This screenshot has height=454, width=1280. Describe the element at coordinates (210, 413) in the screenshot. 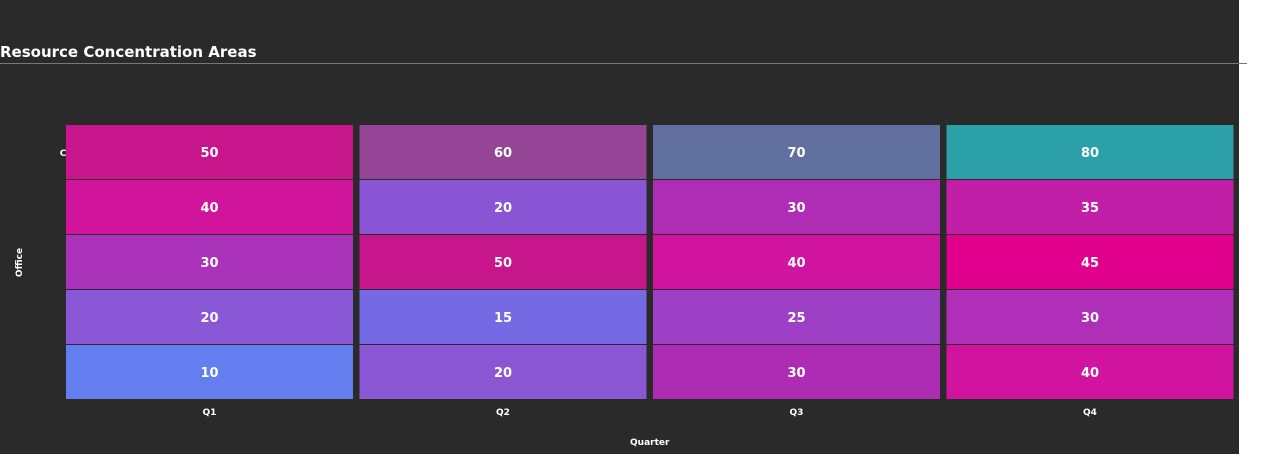

I see `x-tick-label: Q1` at that location.